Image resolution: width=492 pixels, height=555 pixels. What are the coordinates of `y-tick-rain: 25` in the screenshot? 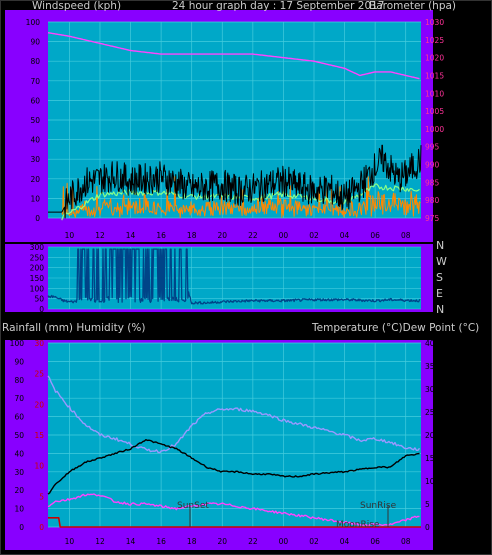 It's located at (39, 374).